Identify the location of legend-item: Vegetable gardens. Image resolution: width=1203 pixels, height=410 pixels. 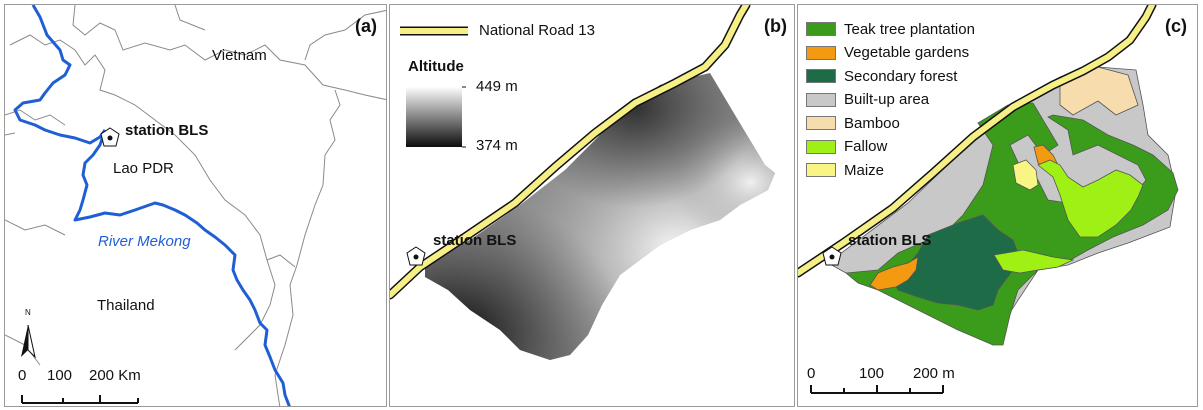
(887, 53).